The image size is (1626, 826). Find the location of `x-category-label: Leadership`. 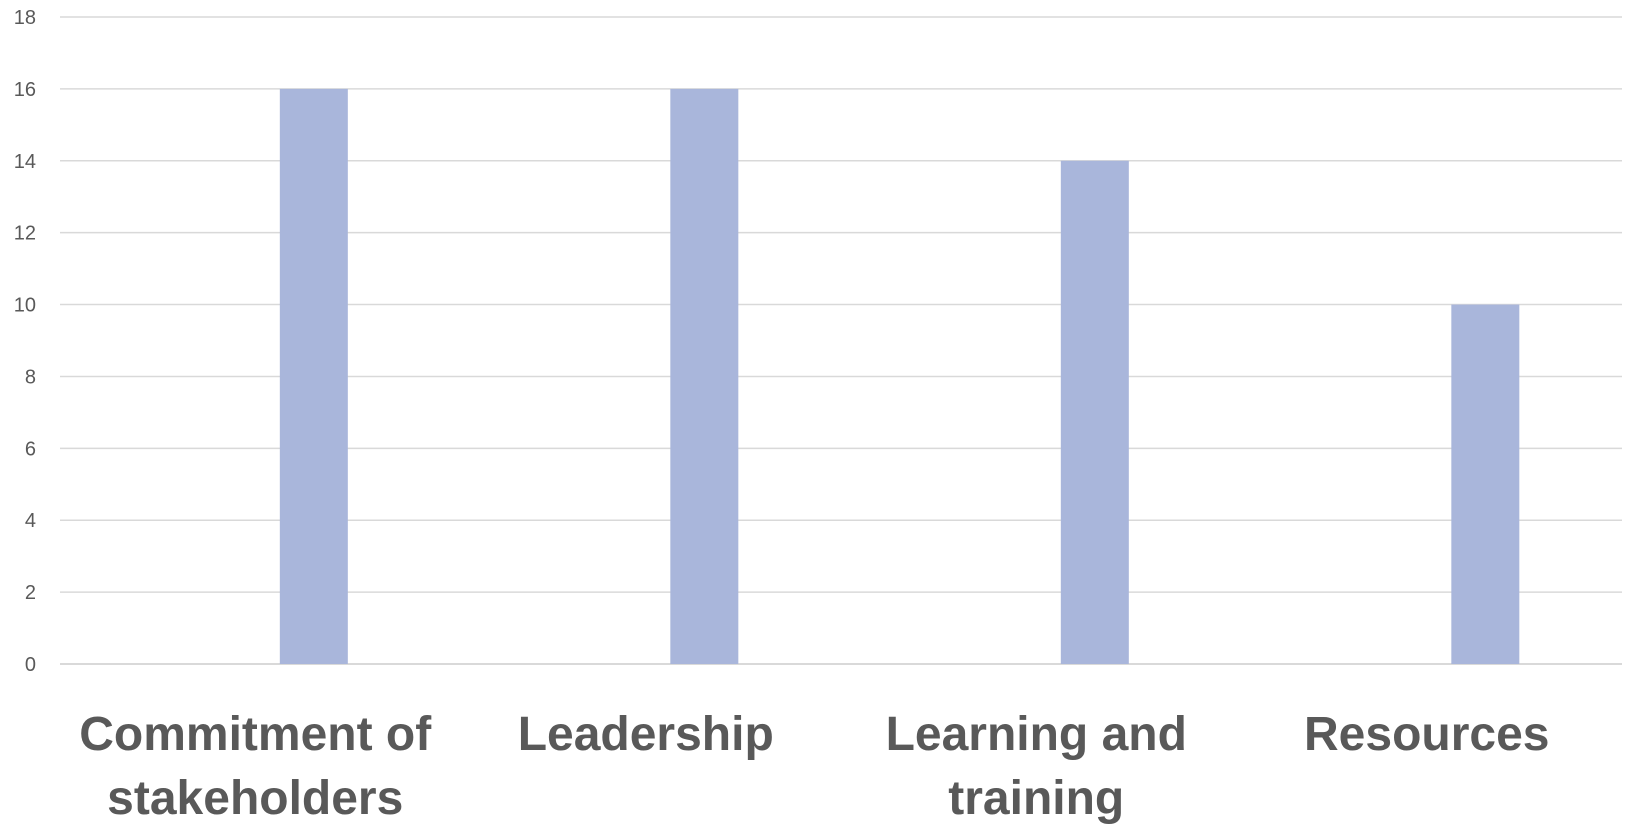

x-category-label: Leadership is located at coordinates (646, 734).